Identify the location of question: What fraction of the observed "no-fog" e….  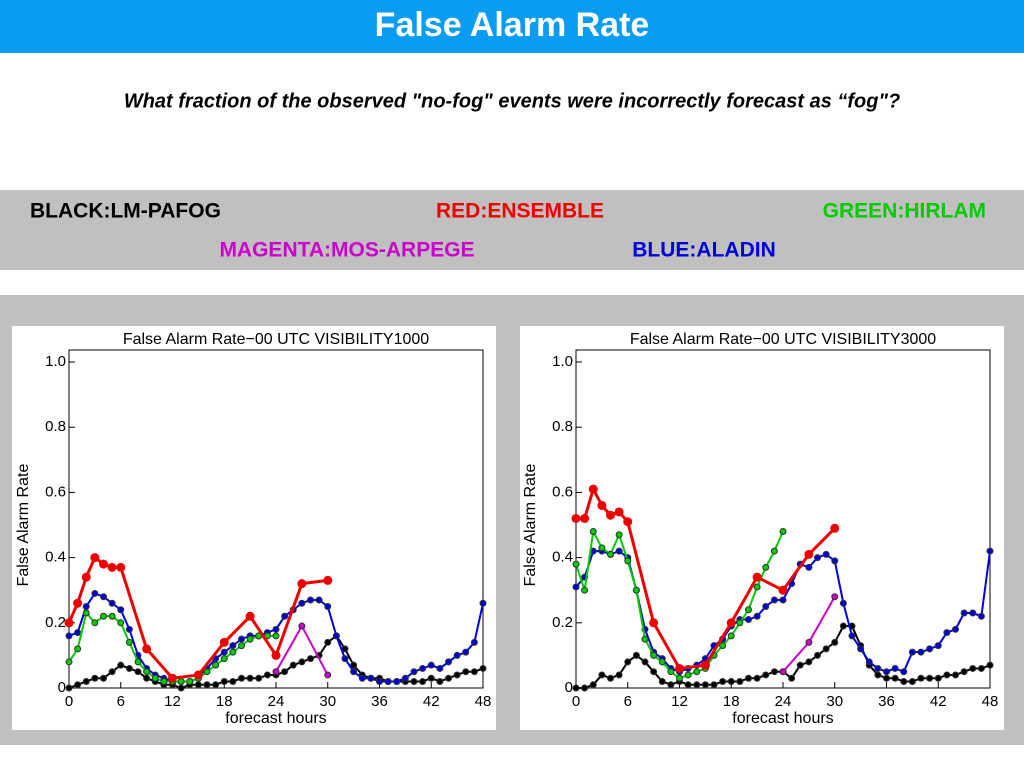
(512, 101).